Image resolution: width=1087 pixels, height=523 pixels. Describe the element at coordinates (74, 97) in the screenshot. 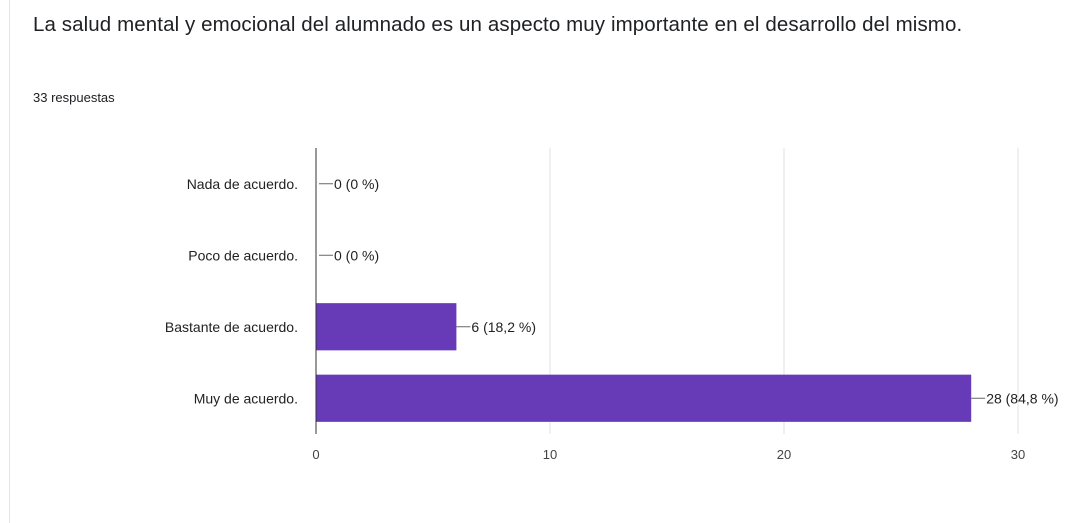

I see `response-count: 33 respuestas` at that location.